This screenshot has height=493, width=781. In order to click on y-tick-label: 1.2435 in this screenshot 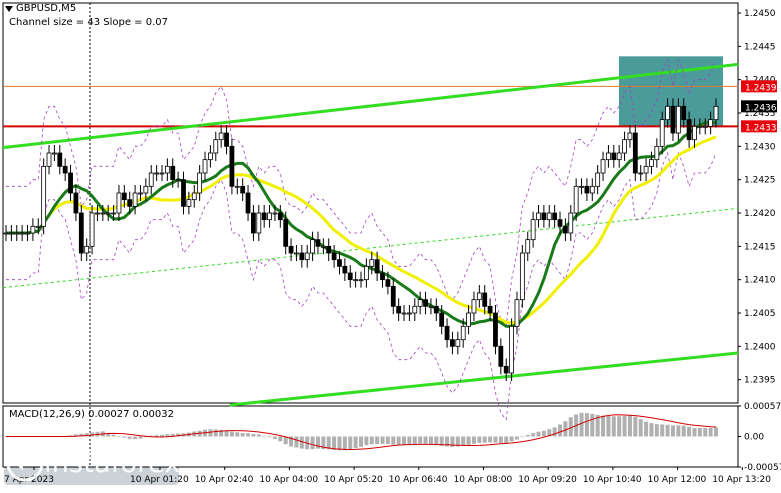, I will do `click(760, 114)`.